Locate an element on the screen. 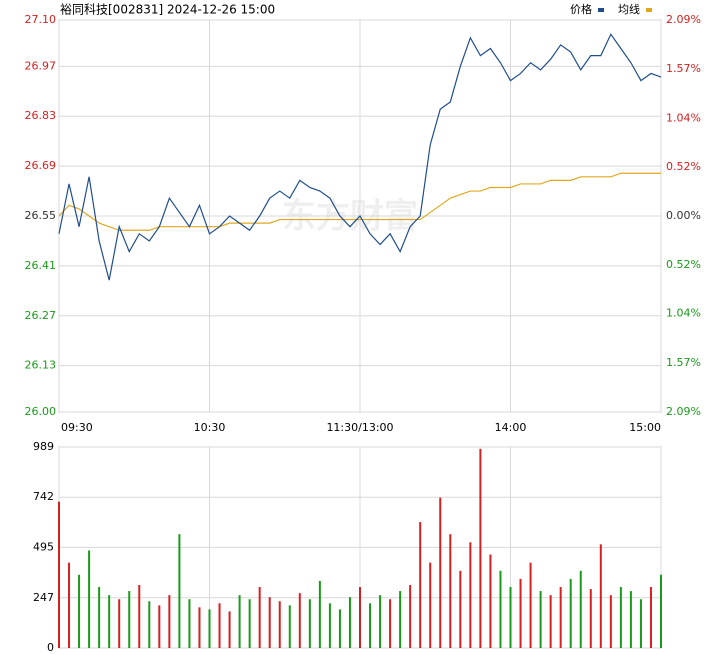 The width and height of the screenshot is (720, 655). y-tick-label: 26.69 is located at coordinates (41, 165).